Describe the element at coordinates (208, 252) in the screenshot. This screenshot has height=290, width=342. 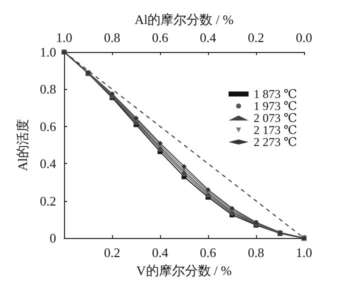
I see `x-tick-label: 0.6` at that location.